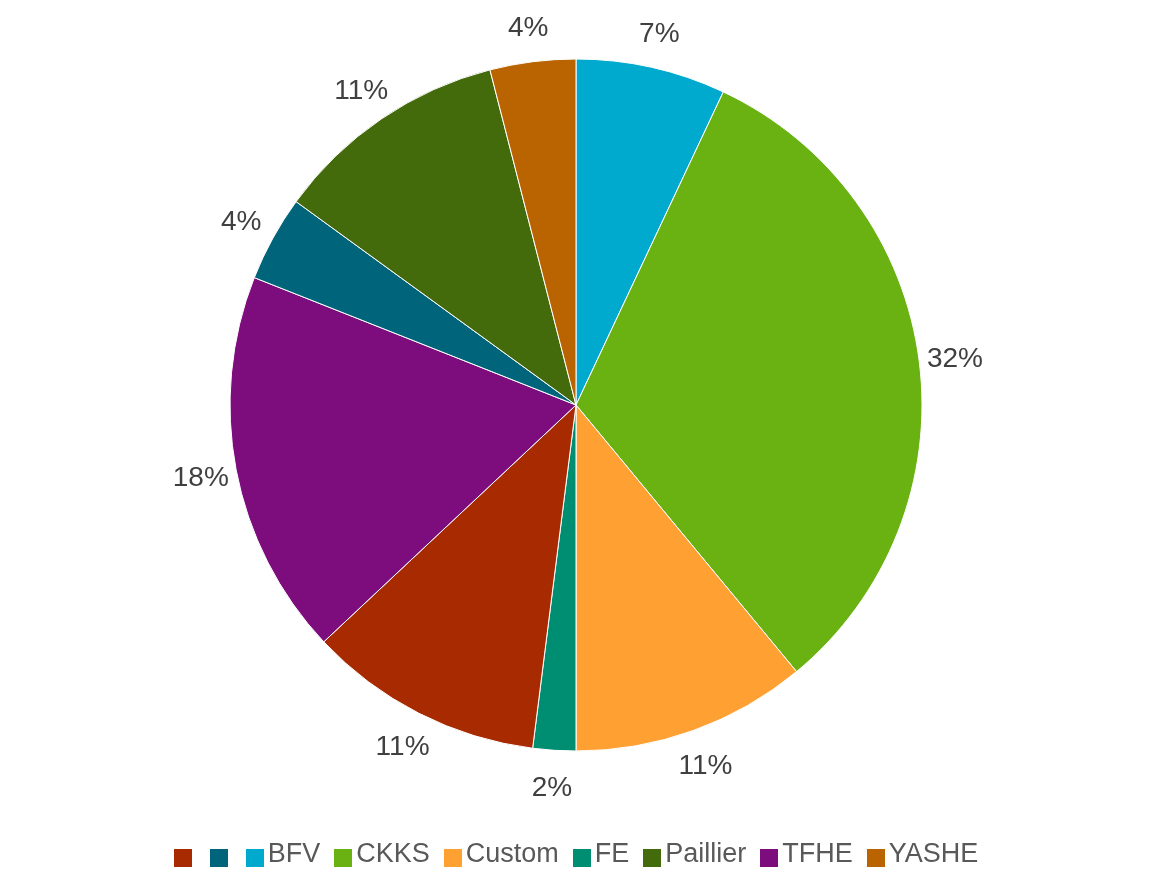 This screenshot has height=874, width=1158. I want to click on legend-label: TFHE, so click(817, 853).